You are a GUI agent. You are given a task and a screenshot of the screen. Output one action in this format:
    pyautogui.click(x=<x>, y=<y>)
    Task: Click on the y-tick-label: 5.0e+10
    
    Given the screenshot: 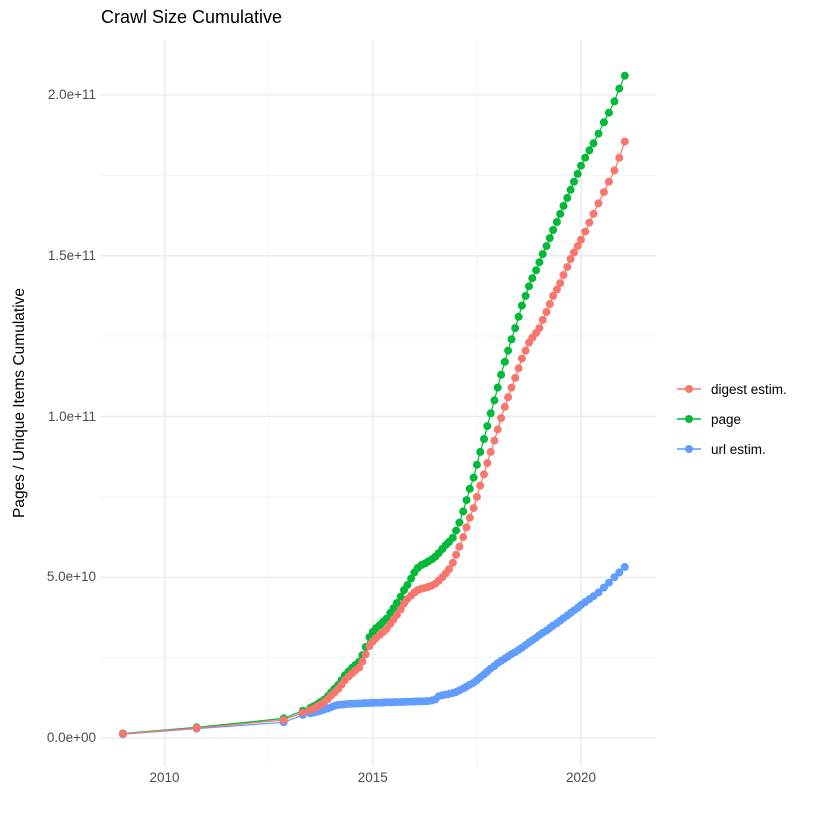 What is the action you would take?
    pyautogui.click(x=71, y=577)
    